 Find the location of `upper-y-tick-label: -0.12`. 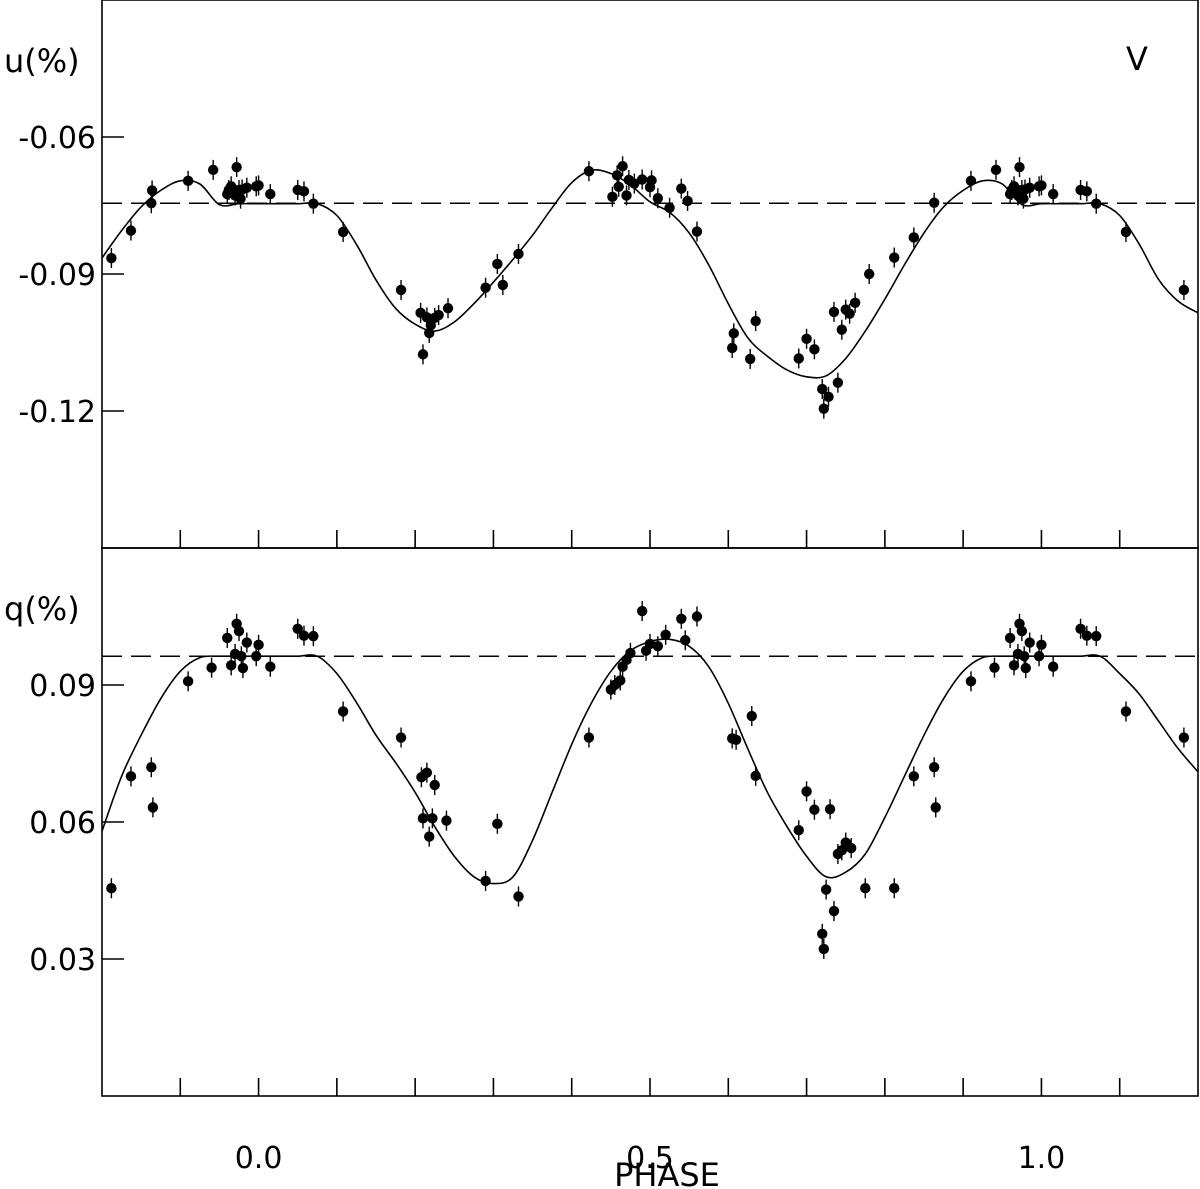

upper-y-tick-label: -0.12 is located at coordinates (57, 412).